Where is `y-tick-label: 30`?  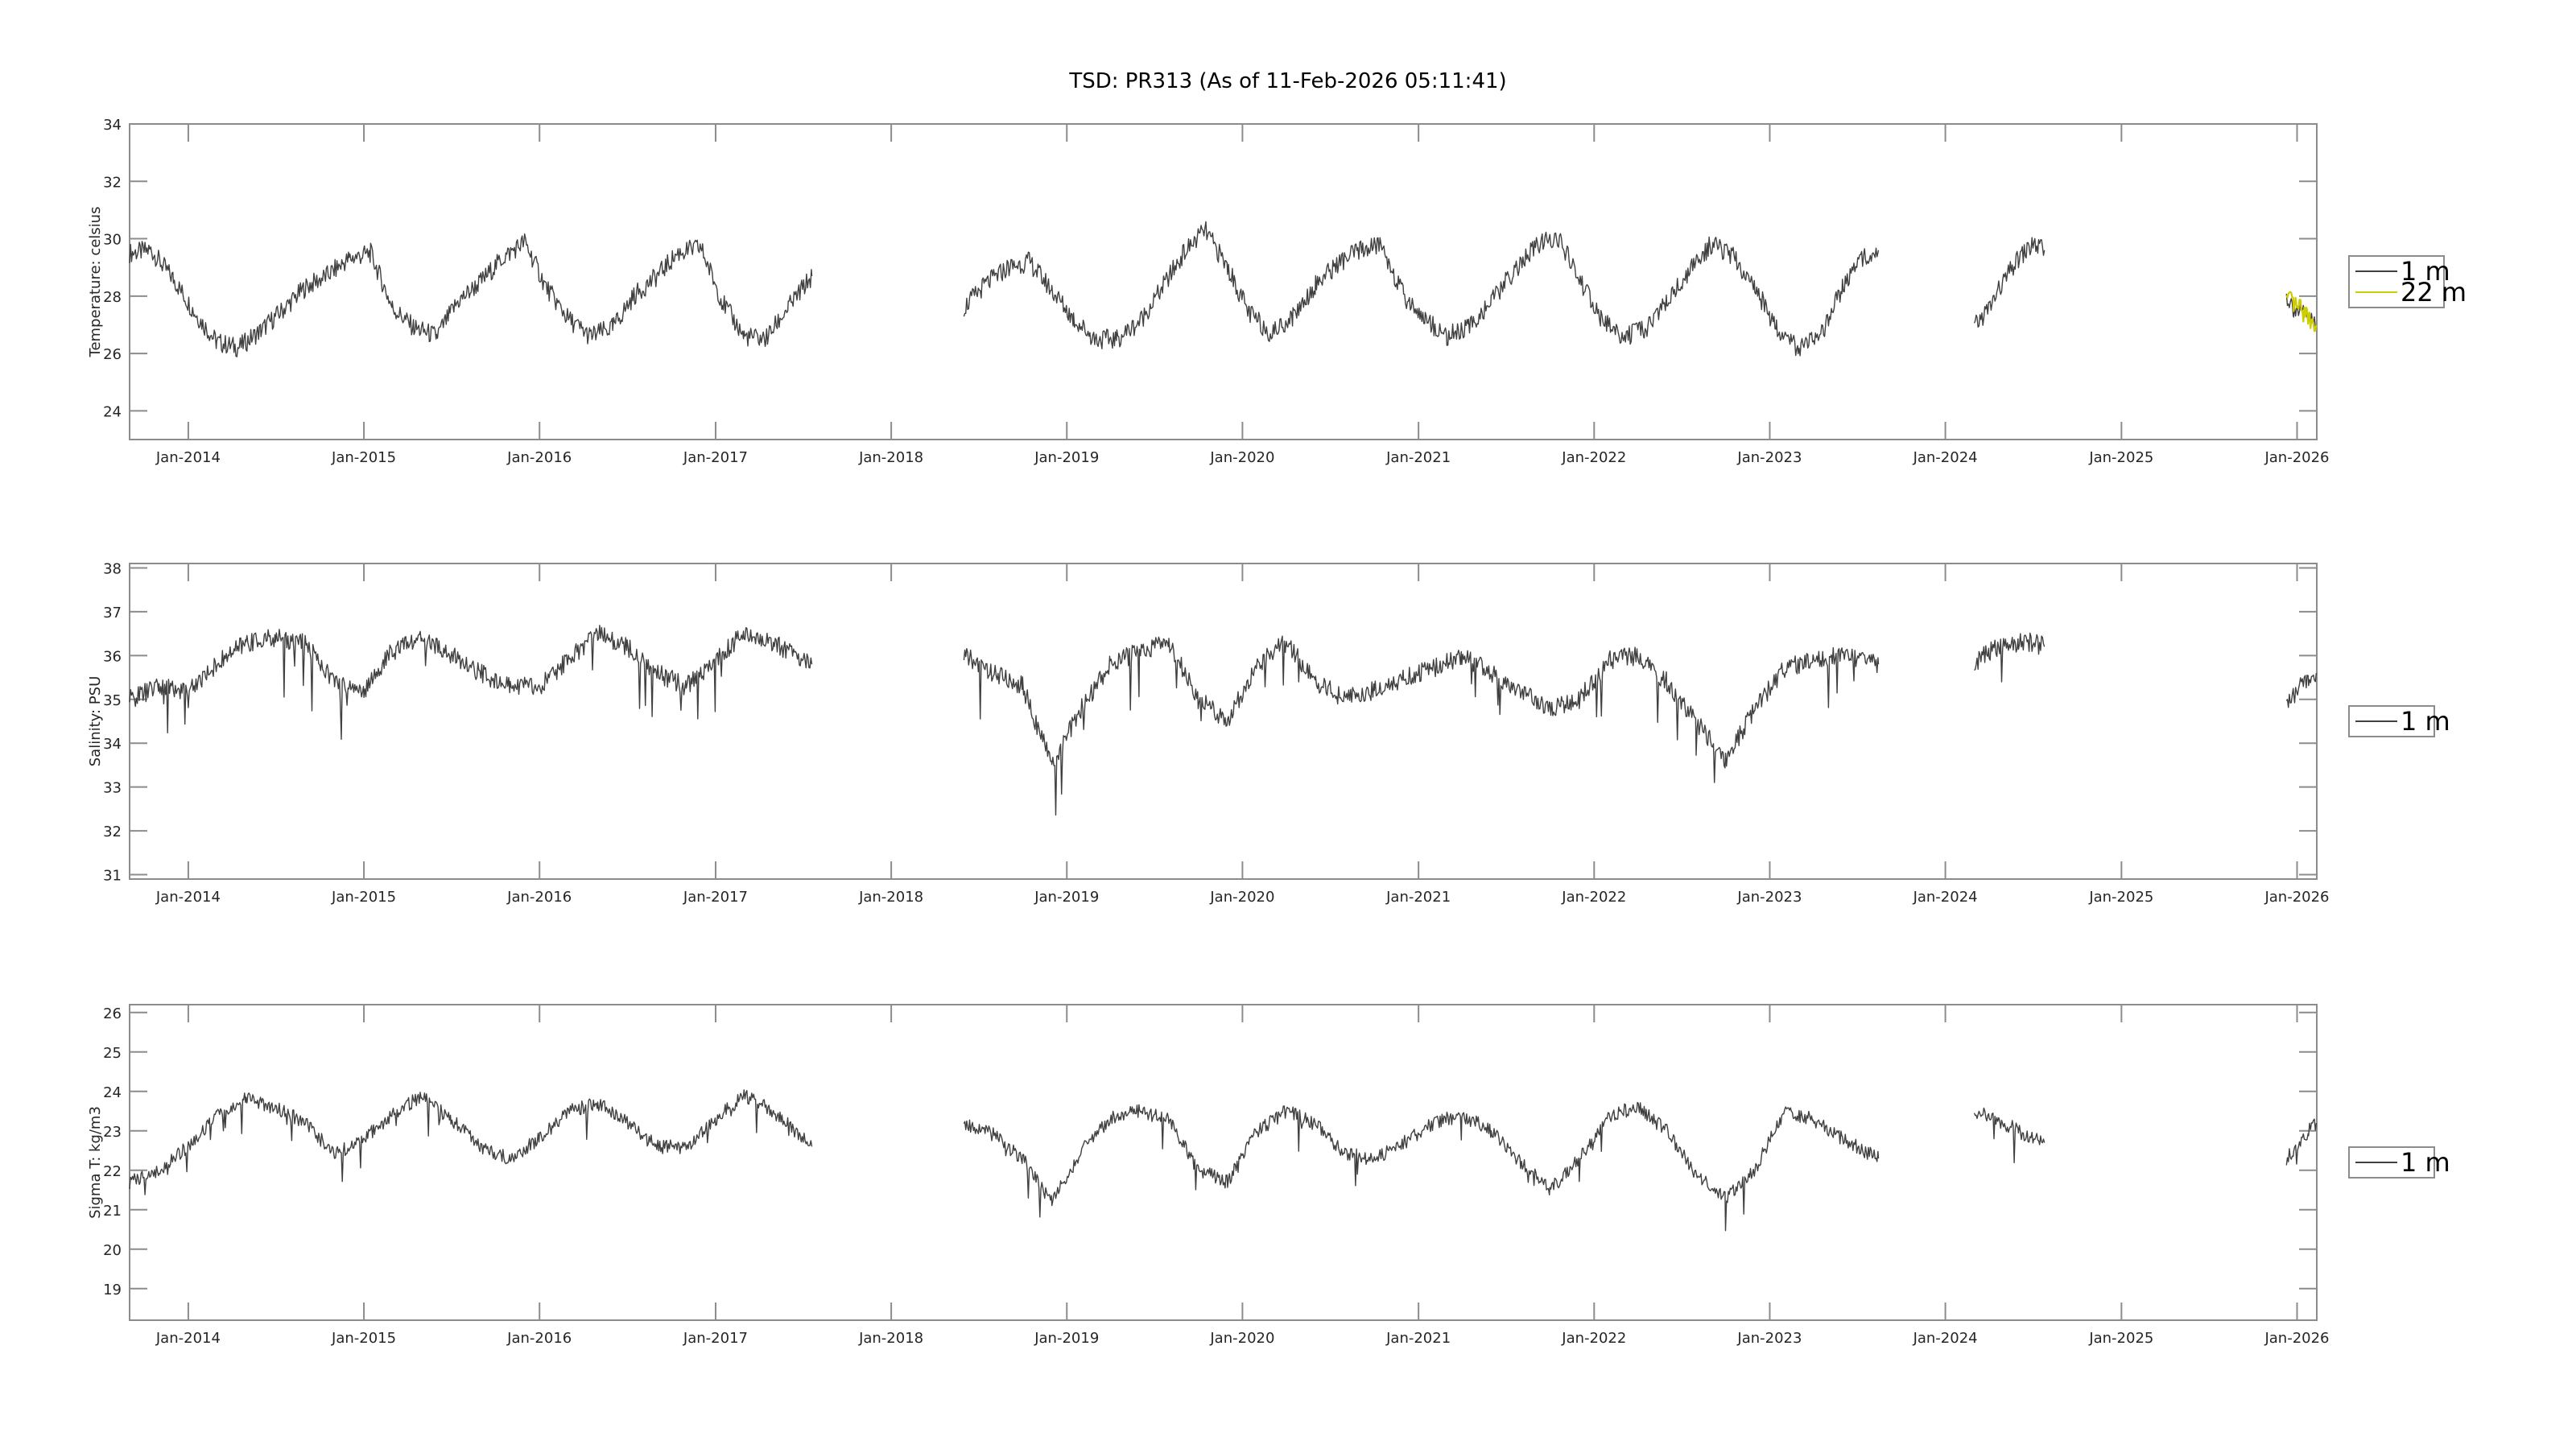 y-tick-label: 30 is located at coordinates (112, 240).